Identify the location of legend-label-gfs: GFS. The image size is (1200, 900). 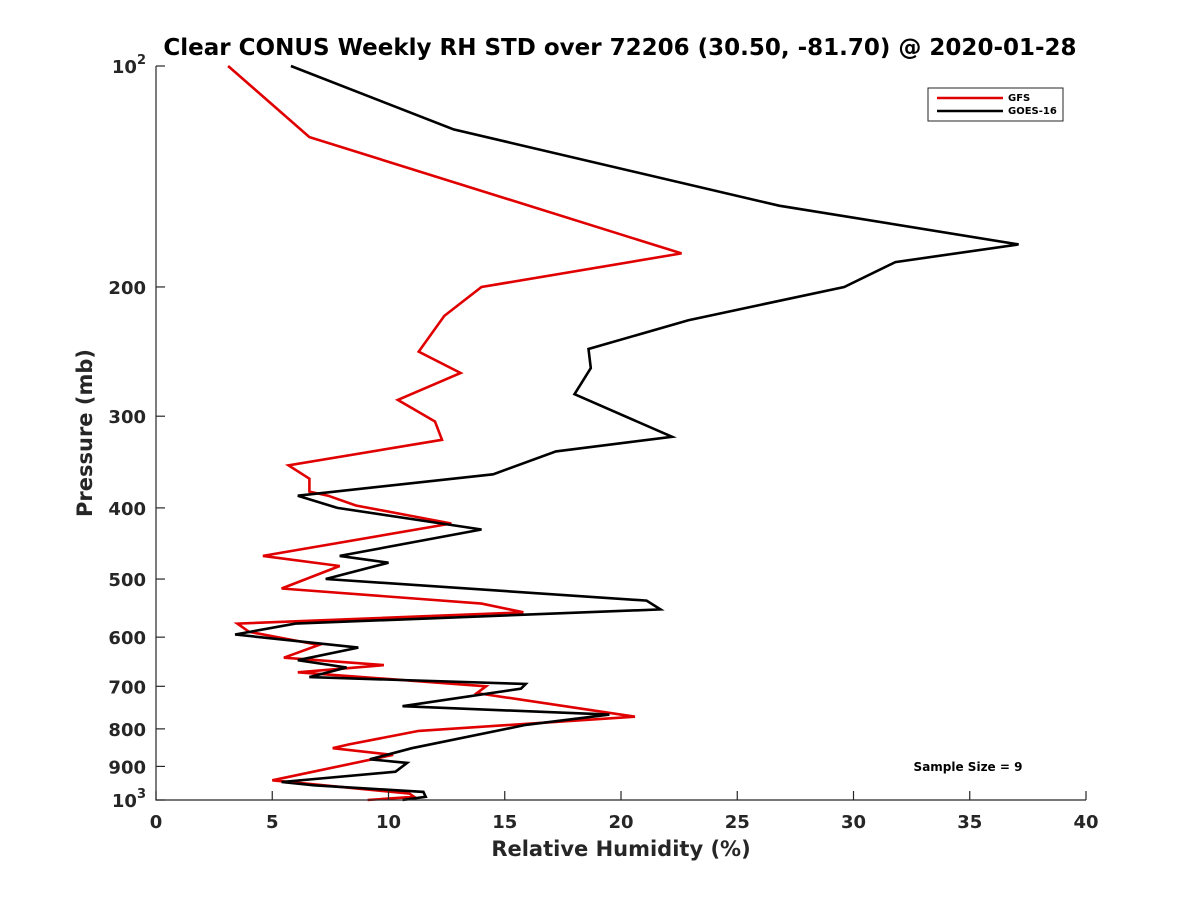
(1019, 98).